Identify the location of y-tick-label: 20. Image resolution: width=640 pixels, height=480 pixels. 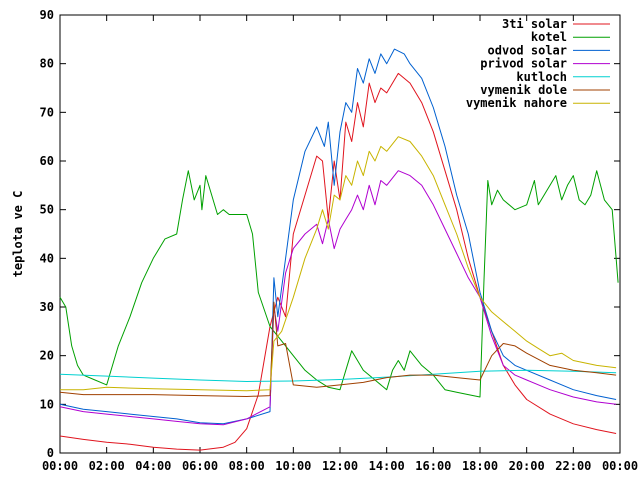
(47, 356).